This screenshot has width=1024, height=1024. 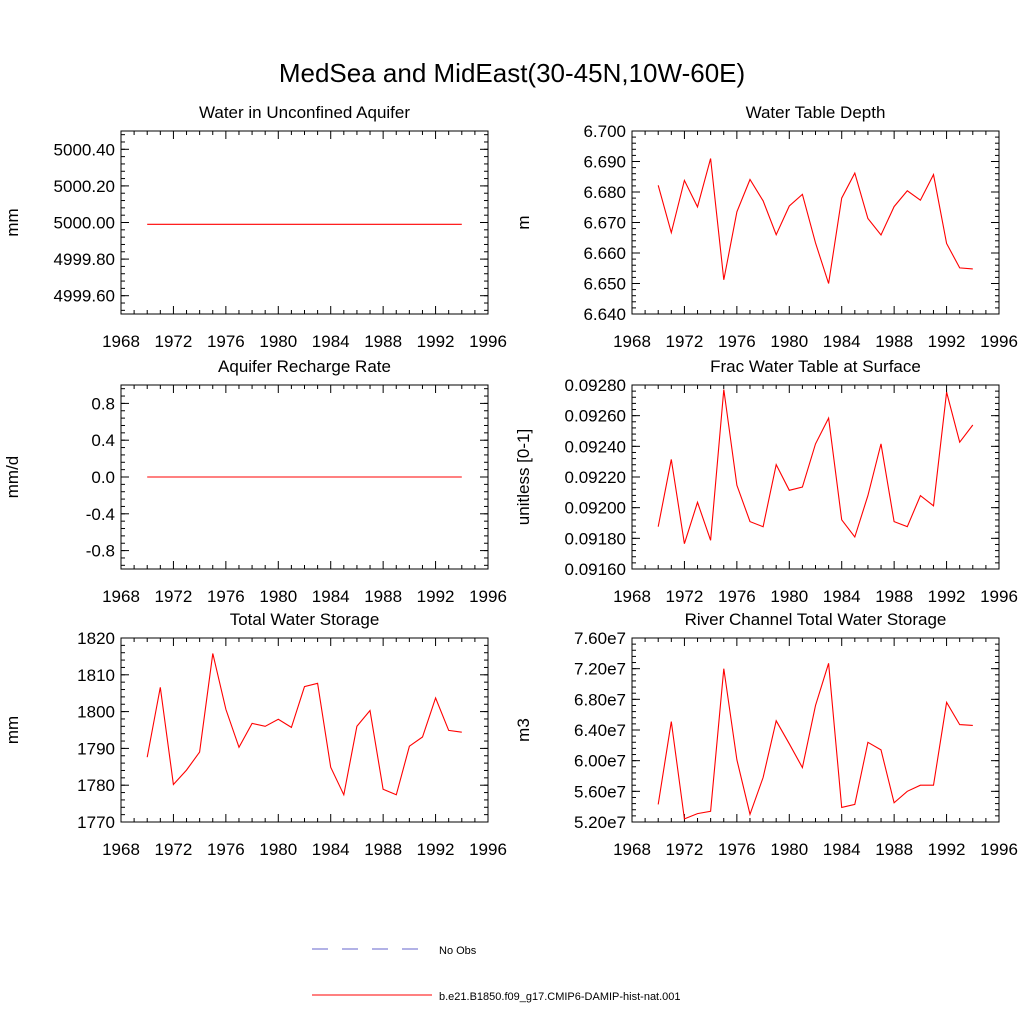 What do you see at coordinates (600, 730) in the screenshot?
I see `y-tick-label: 6.40e7` at bounding box center [600, 730].